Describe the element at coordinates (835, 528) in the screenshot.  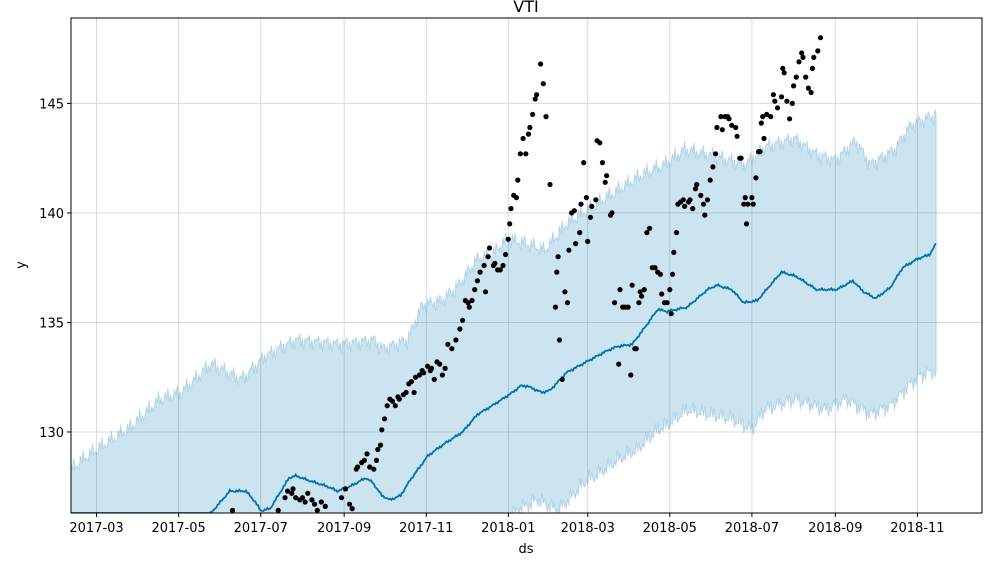
I see `x-tick-label: 2018-09` at that location.